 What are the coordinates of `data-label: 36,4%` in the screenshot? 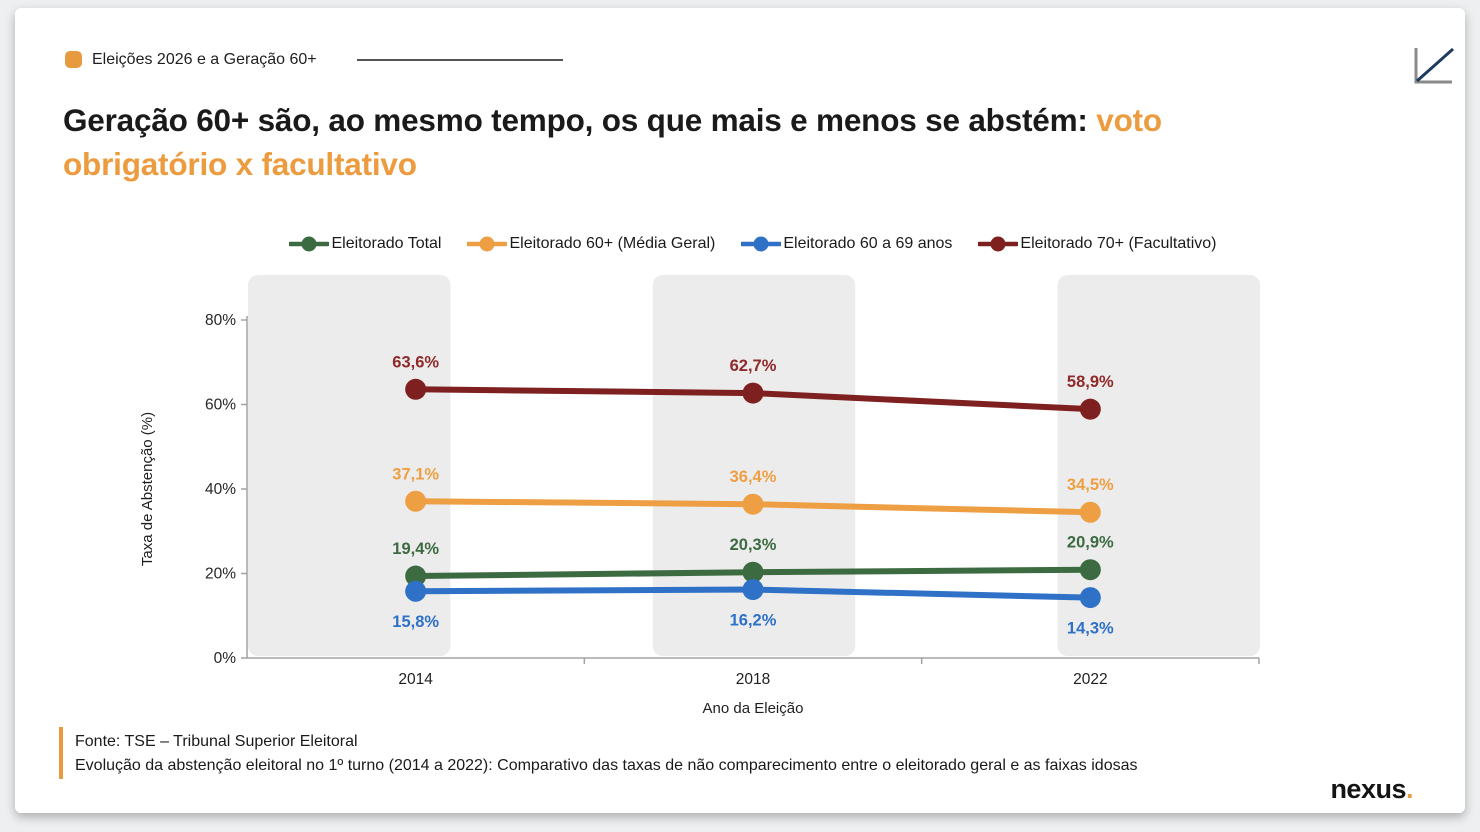 It's located at (753, 477).